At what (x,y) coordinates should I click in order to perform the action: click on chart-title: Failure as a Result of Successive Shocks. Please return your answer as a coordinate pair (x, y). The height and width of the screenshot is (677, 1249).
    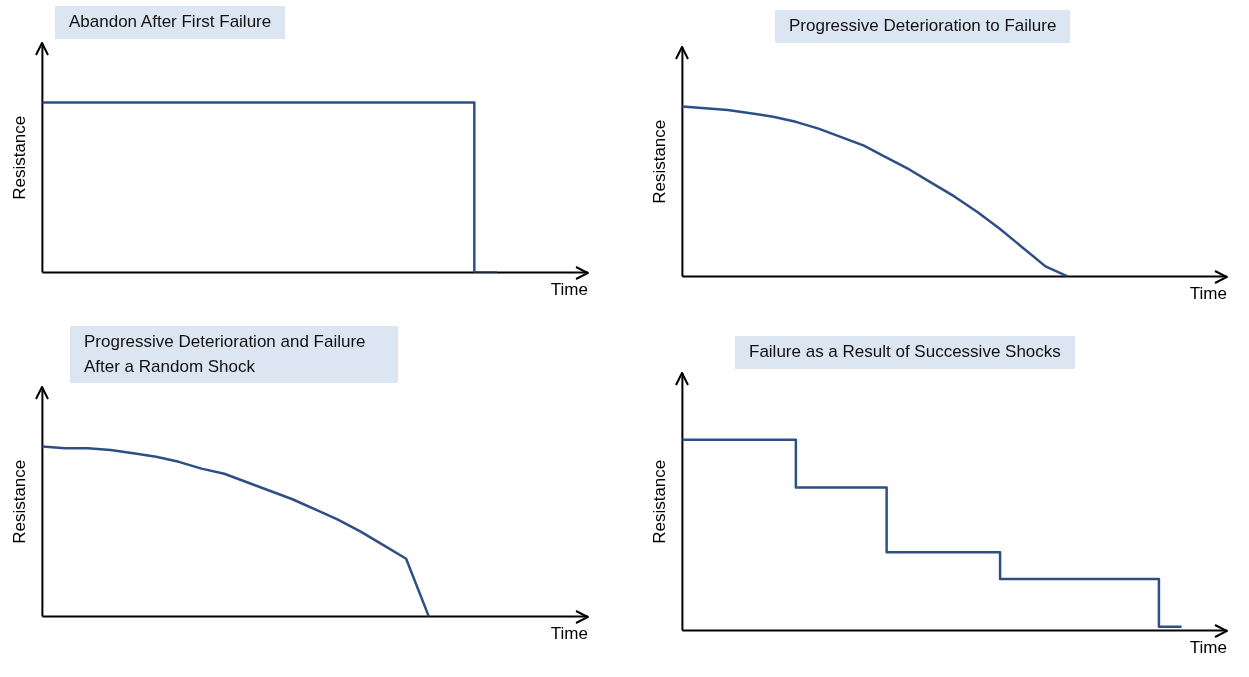
    Looking at the image, I should click on (905, 352).